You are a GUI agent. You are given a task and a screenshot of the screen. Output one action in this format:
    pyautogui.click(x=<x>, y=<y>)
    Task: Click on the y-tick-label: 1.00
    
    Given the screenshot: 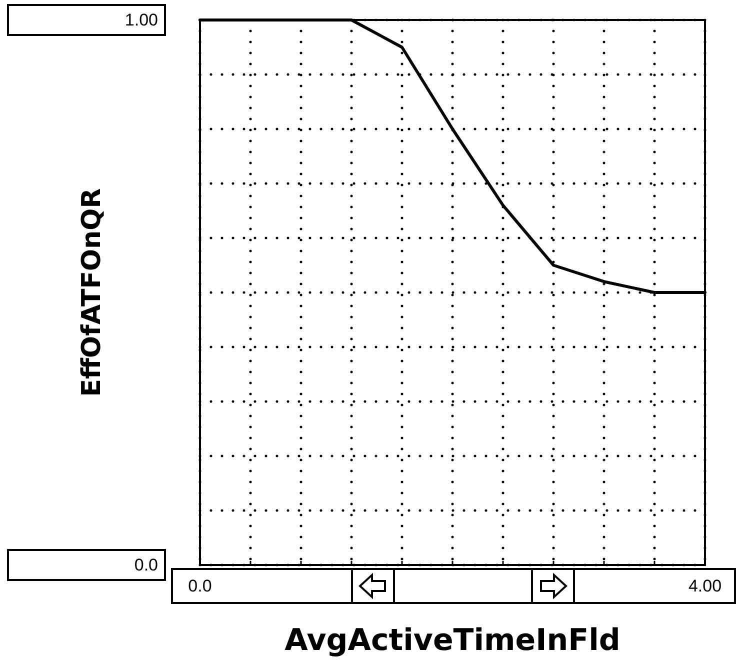 What is the action you would take?
    pyautogui.click(x=141, y=20)
    